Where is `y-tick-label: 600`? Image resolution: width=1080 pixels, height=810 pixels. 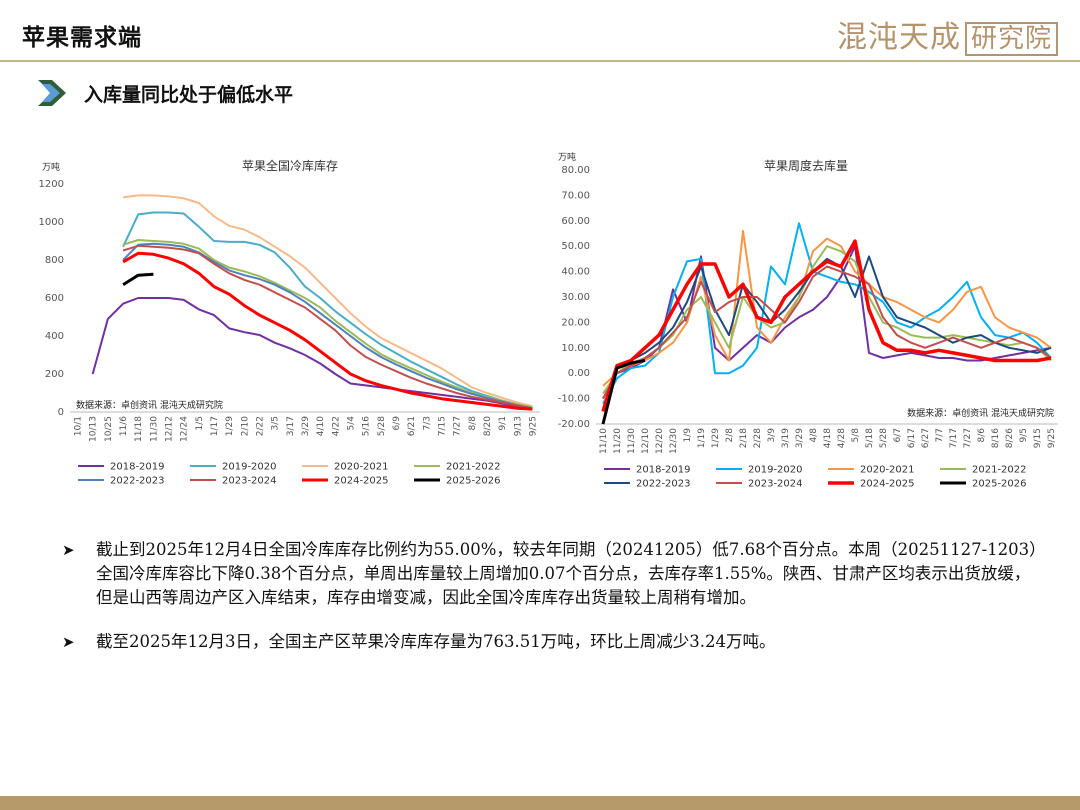 y-tick-label: 600 is located at coordinates (54, 298).